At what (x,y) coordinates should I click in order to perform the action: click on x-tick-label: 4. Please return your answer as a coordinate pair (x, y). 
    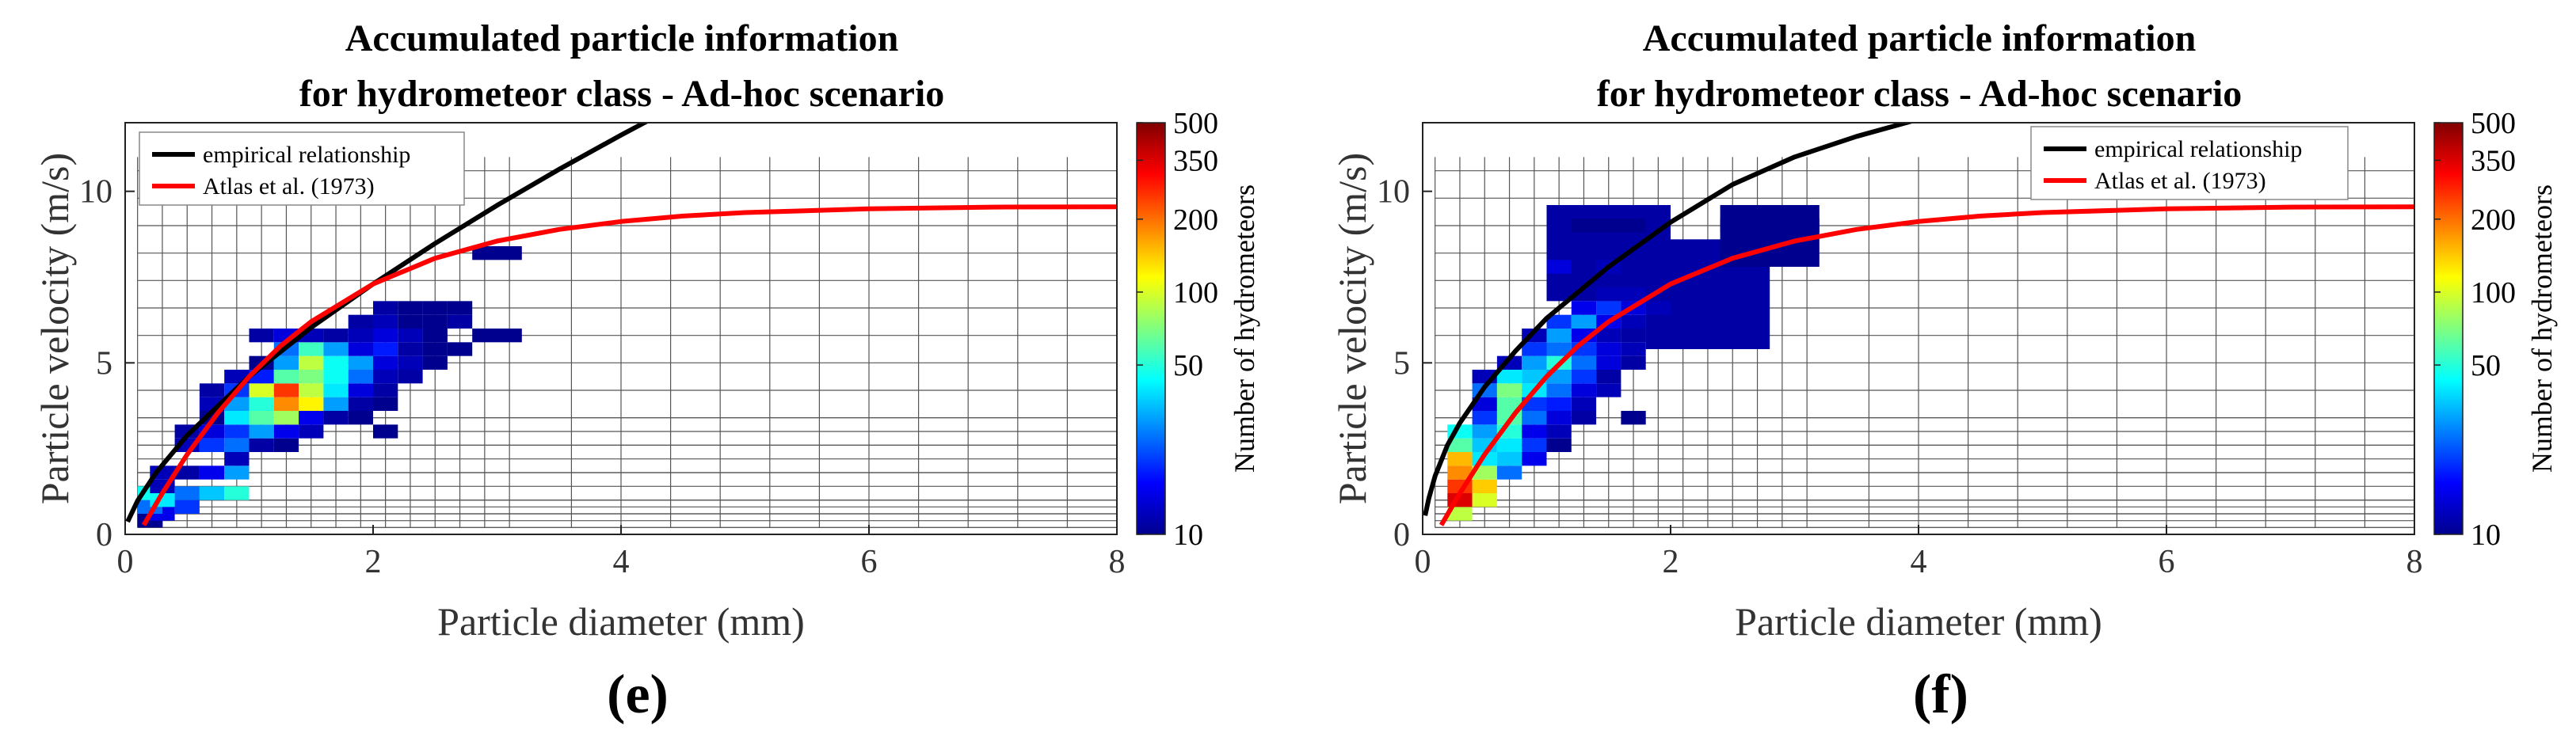
    Looking at the image, I should click on (1919, 562).